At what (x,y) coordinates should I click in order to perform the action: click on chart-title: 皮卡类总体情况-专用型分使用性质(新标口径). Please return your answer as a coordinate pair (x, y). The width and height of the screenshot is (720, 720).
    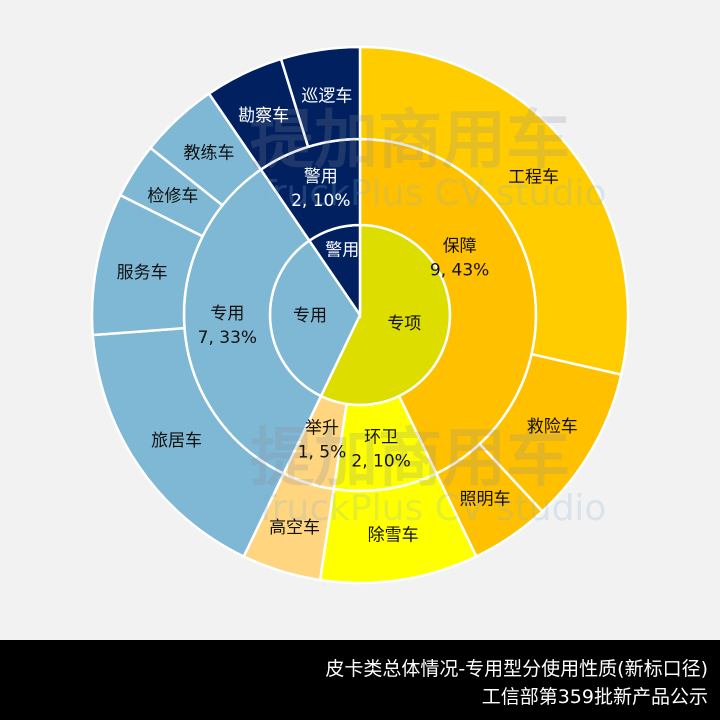
    Looking at the image, I should click on (516, 669).